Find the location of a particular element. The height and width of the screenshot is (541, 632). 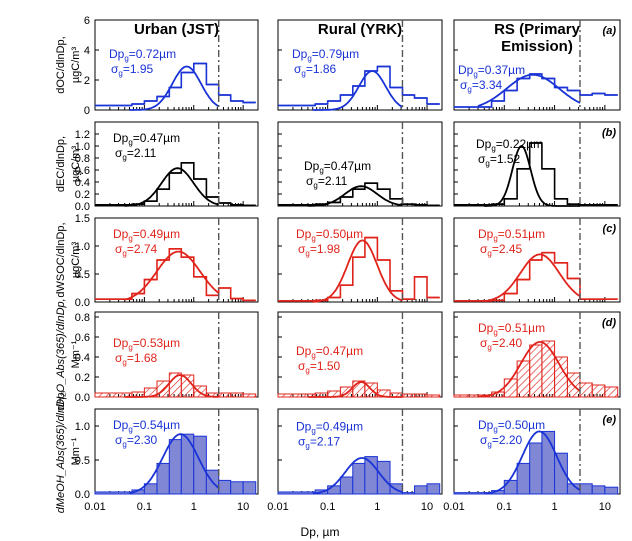

fit-annotation-dpg: Dpg=0.51µm is located at coordinates (511, 329).